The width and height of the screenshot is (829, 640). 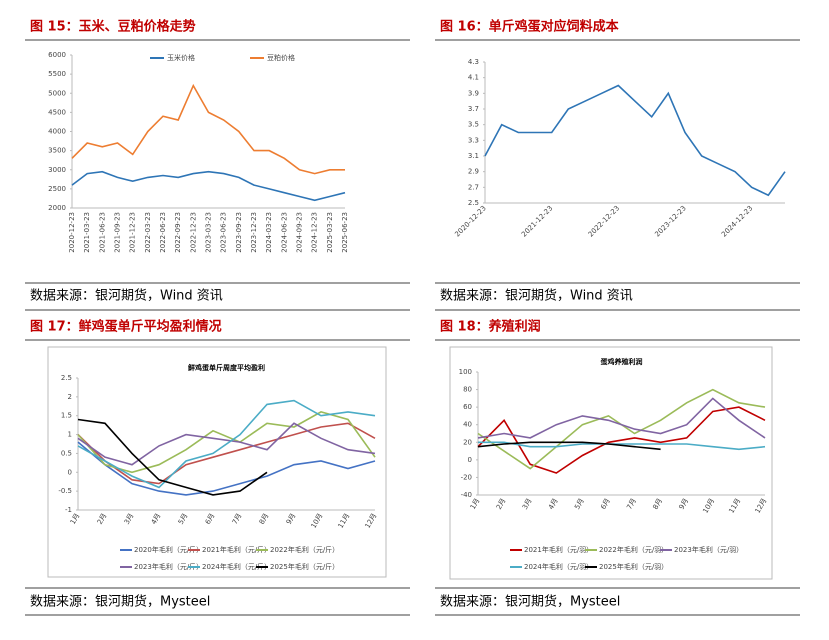 I want to click on y-tick-label: -20, so click(x=466, y=477).